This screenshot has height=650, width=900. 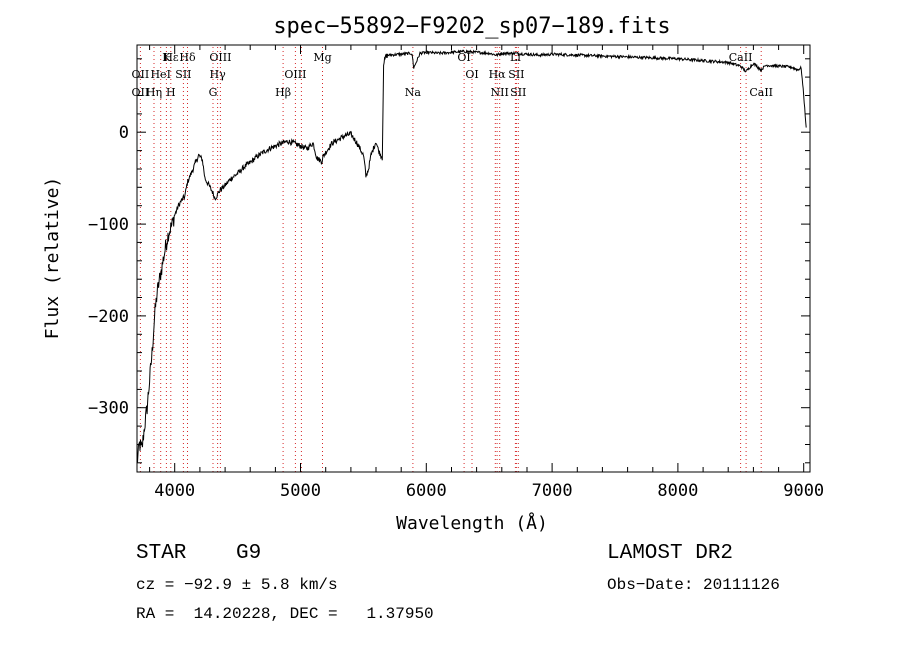 What do you see at coordinates (552, 491) in the screenshot?
I see `x-tick-label: 7000` at bounding box center [552, 491].